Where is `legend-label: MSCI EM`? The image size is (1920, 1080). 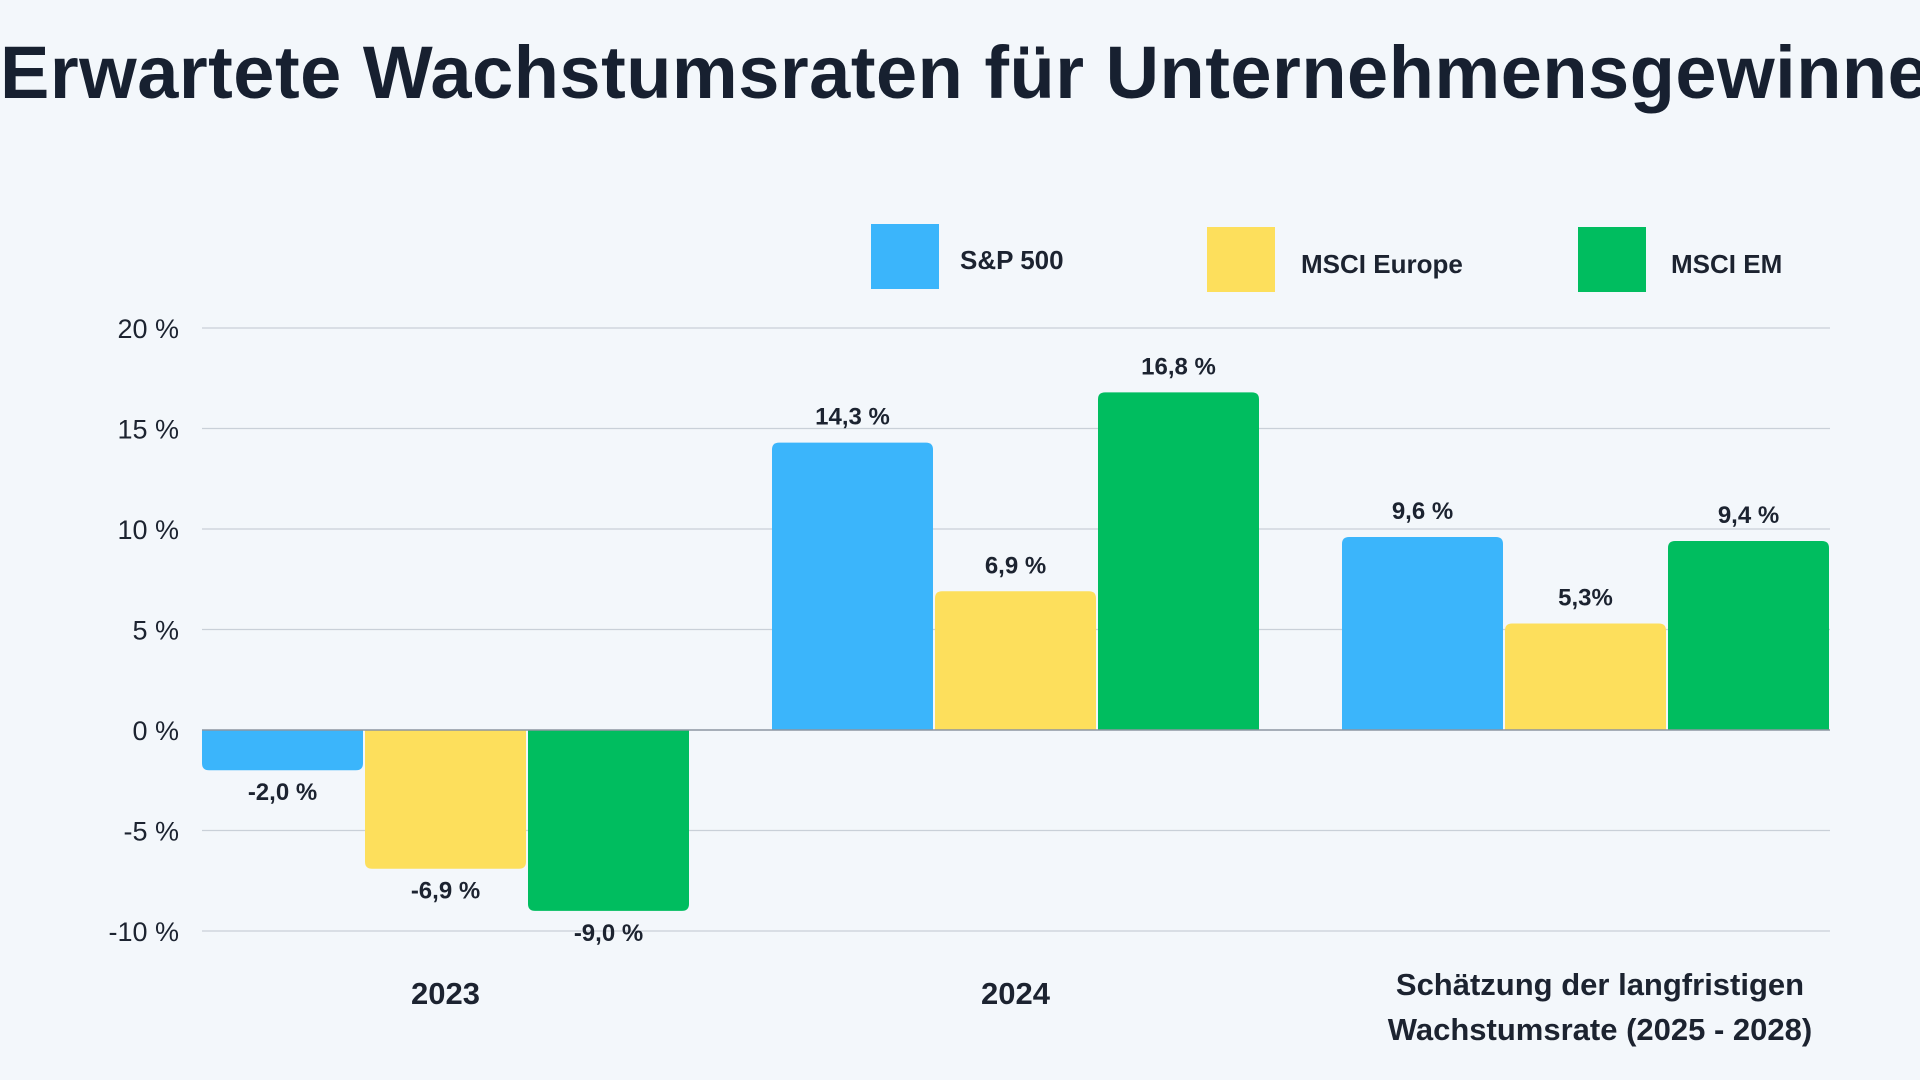
legend-label: MSCI EM is located at coordinates (1726, 264).